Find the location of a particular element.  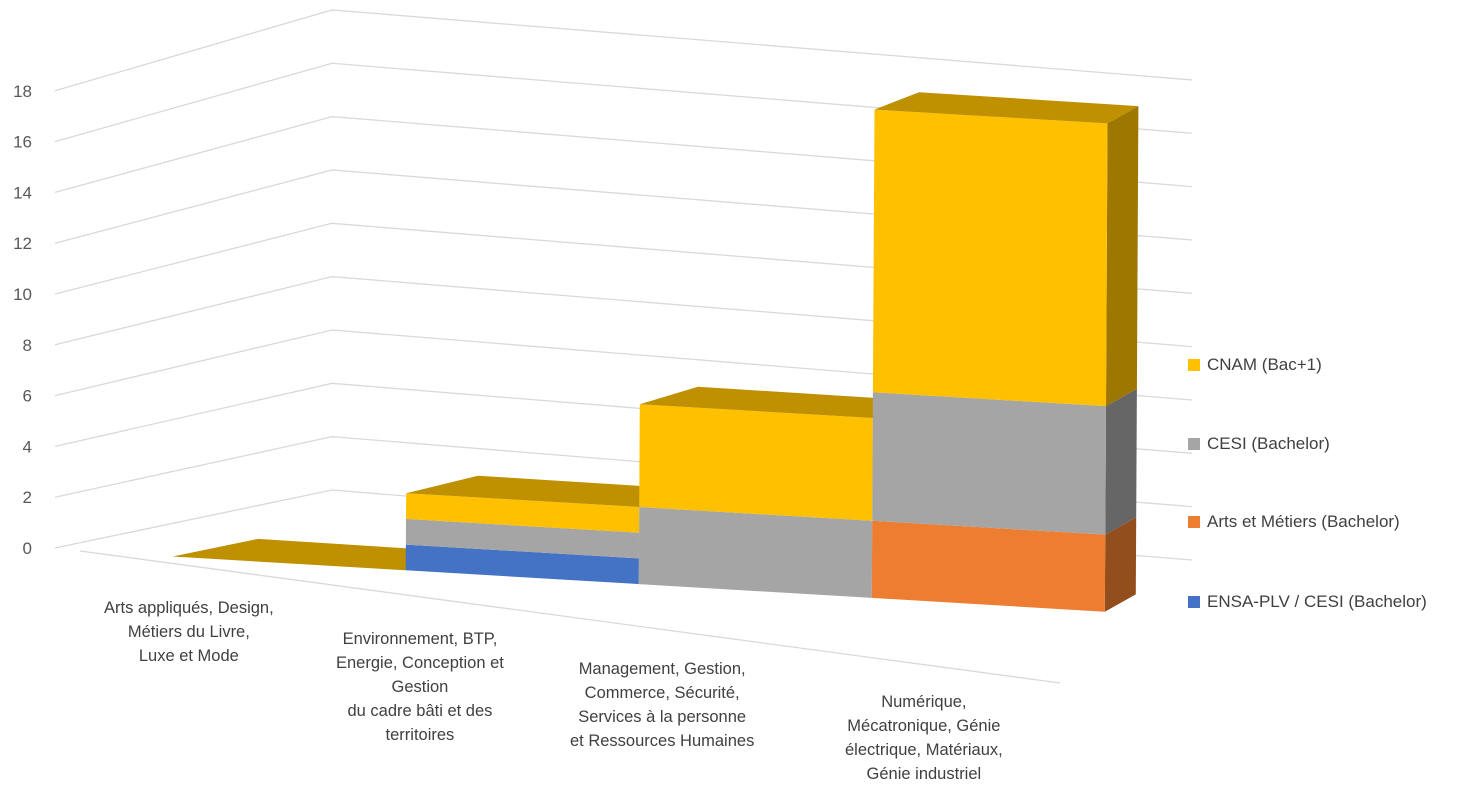

x-category-label-line: Environnement, BTP, is located at coordinates (420, 639).